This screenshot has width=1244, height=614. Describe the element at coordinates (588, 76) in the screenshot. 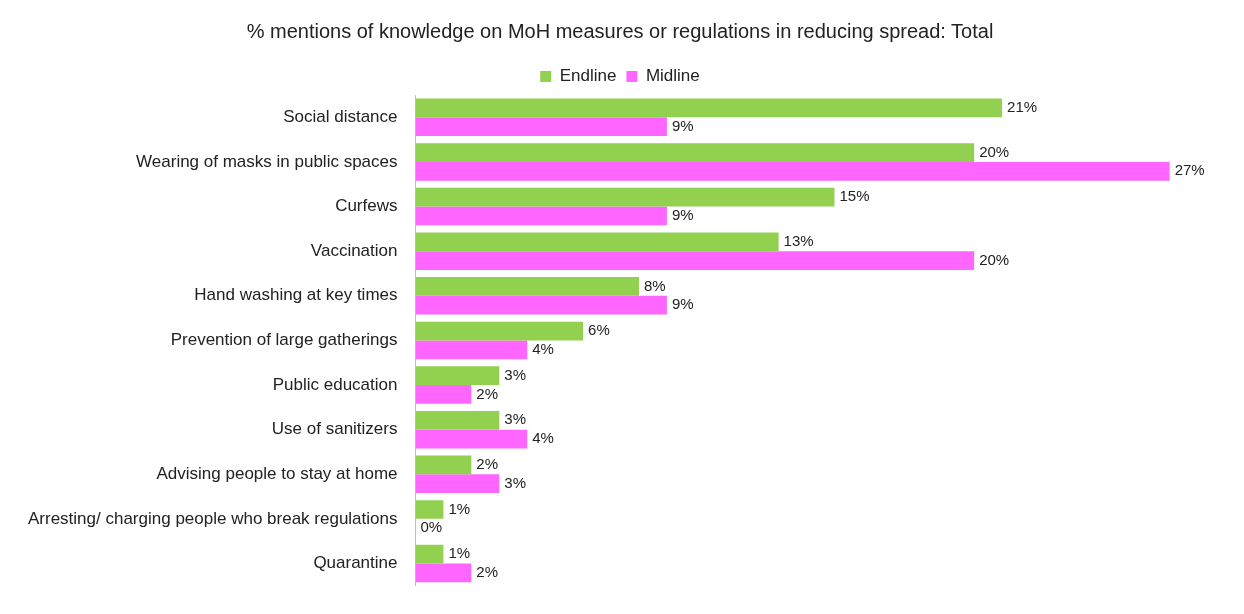

I see `legend-label: Endline` at that location.